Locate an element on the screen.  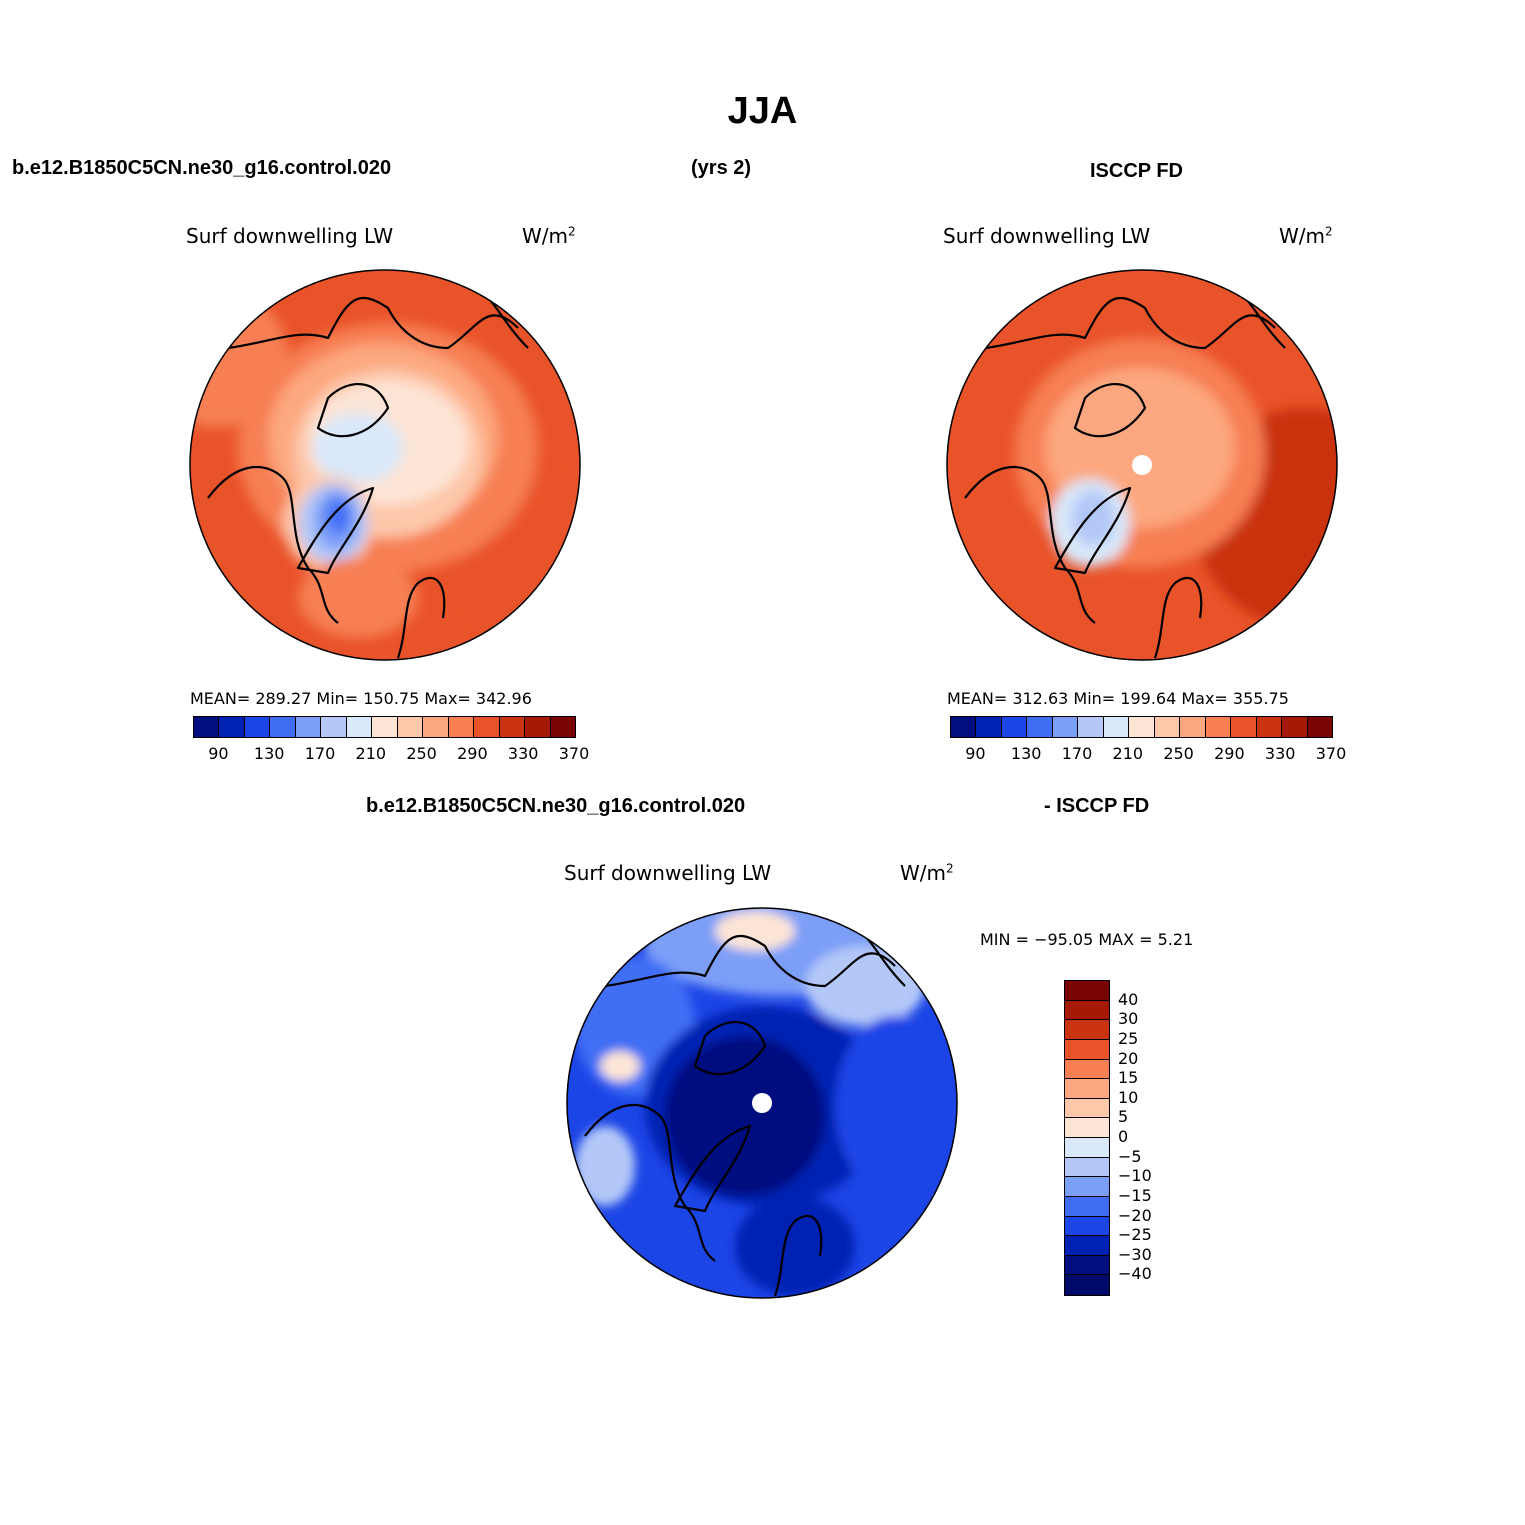
obs-colorbar-tick: 370 is located at coordinates (1331, 753).